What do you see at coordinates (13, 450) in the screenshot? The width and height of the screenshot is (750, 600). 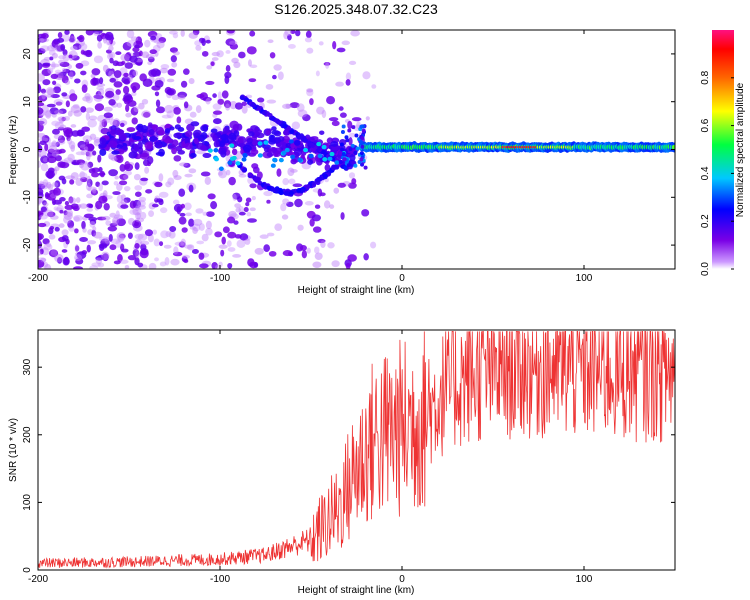 I see `snr-y-label: SNR (10 * v/v)` at bounding box center [13, 450].